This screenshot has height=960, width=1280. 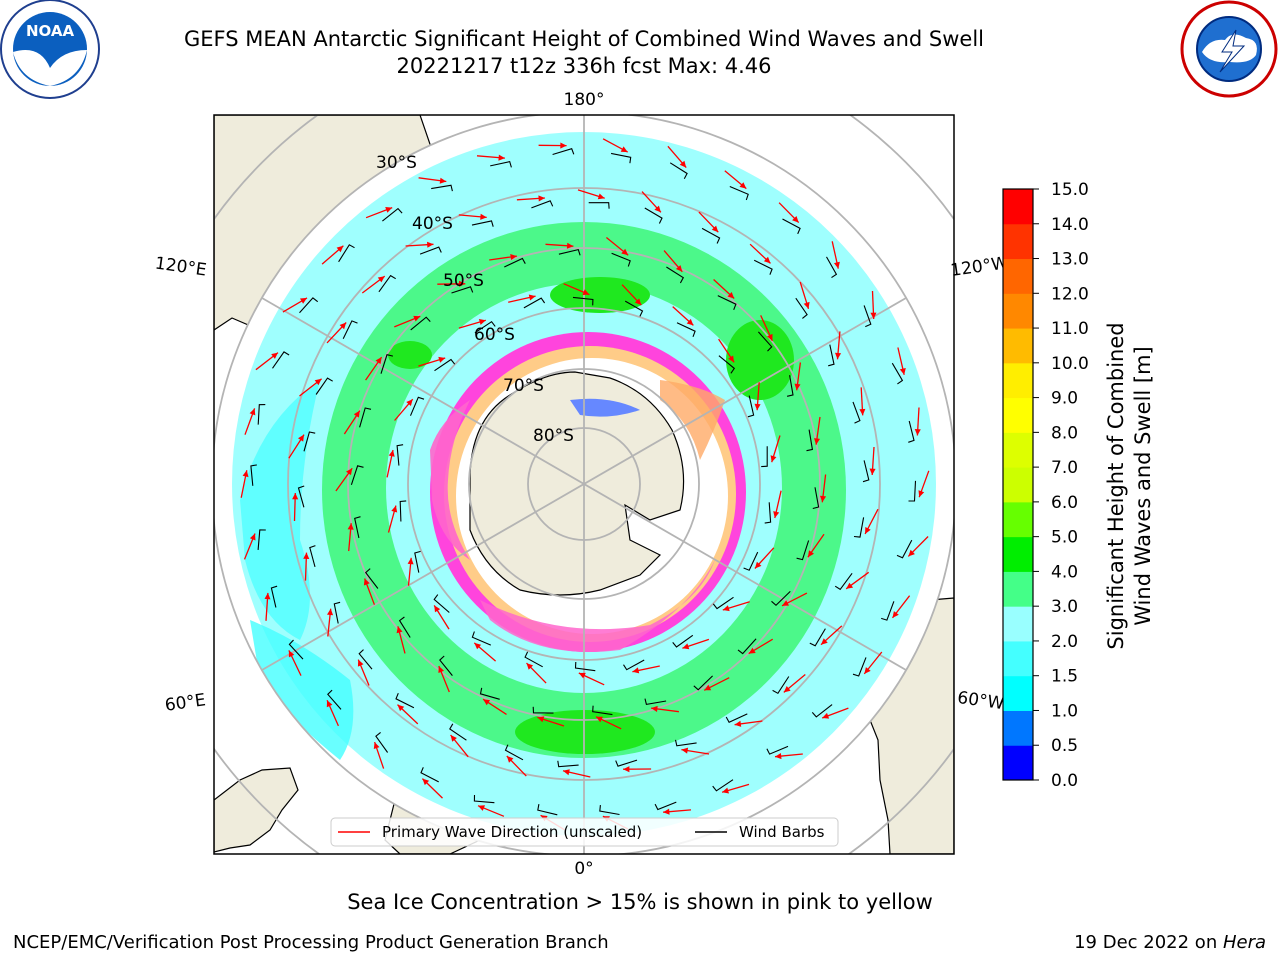 I want to click on lon-label-120w: 120°W, so click(x=979, y=267).